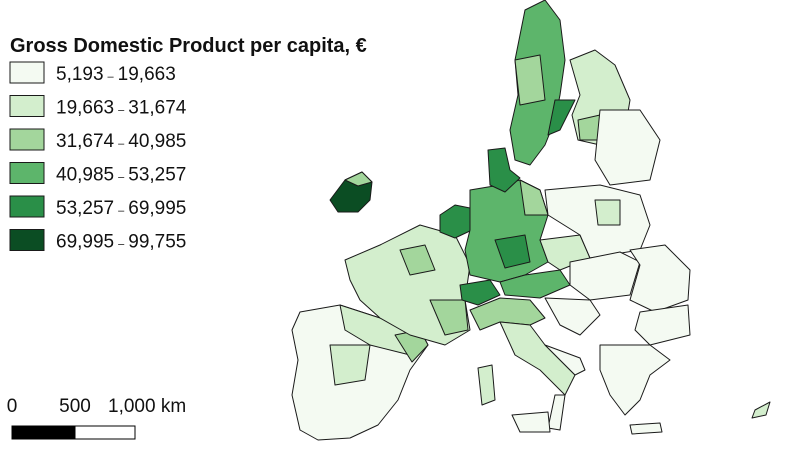 The height and width of the screenshot is (450, 800). What do you see at coordinates (43, 432) in the screenshot?
I see `scale-bar-black` at bounding box center [43, 432].